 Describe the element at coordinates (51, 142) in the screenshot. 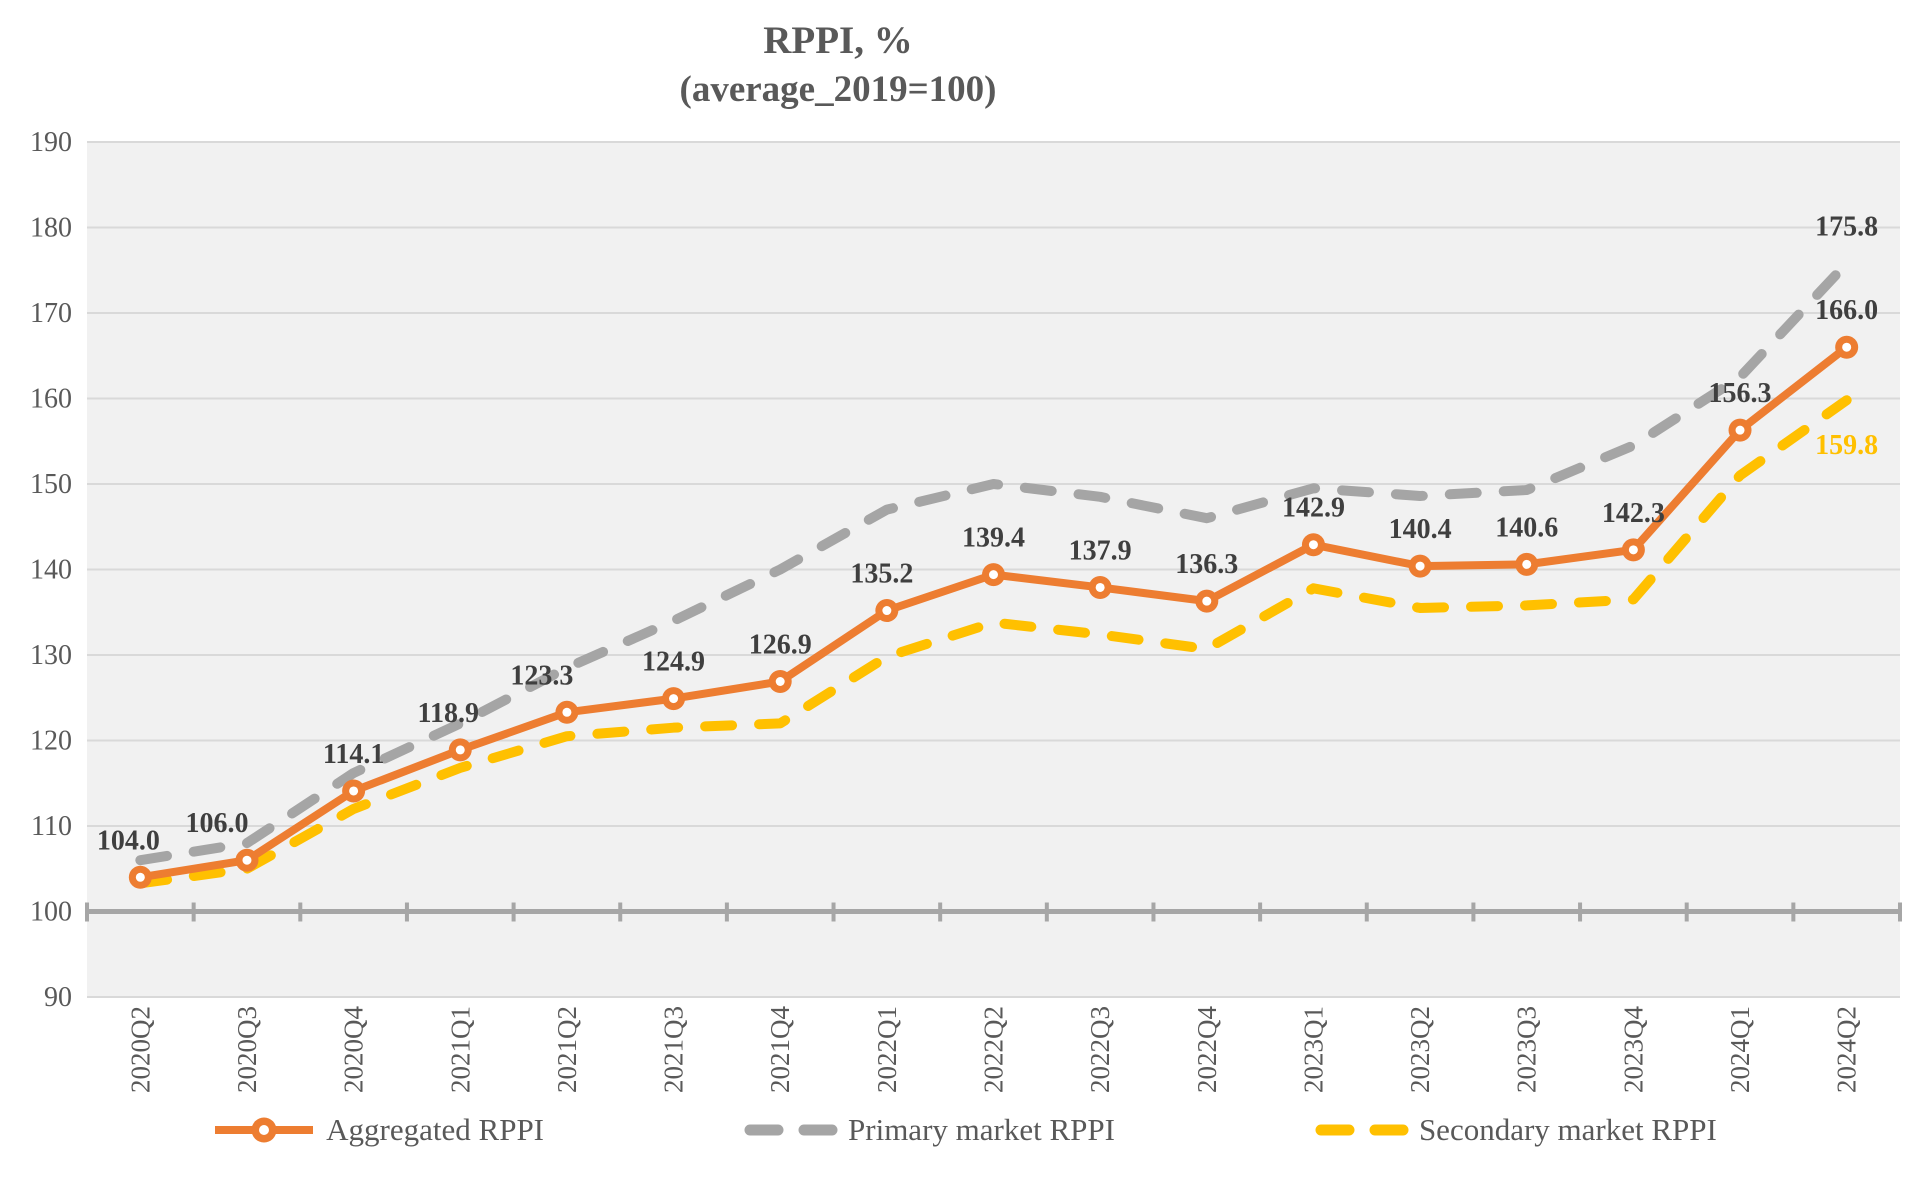

I see `svg-text: 190` at that location.